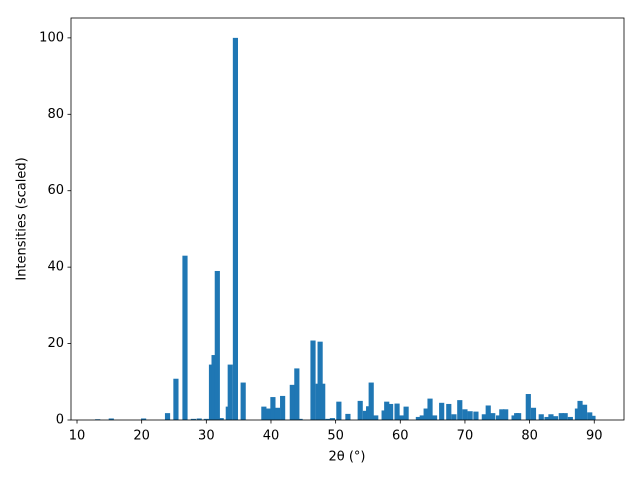 The image size is (640, 480). I want to click on y-tick-label: 40, so click(55, 267).